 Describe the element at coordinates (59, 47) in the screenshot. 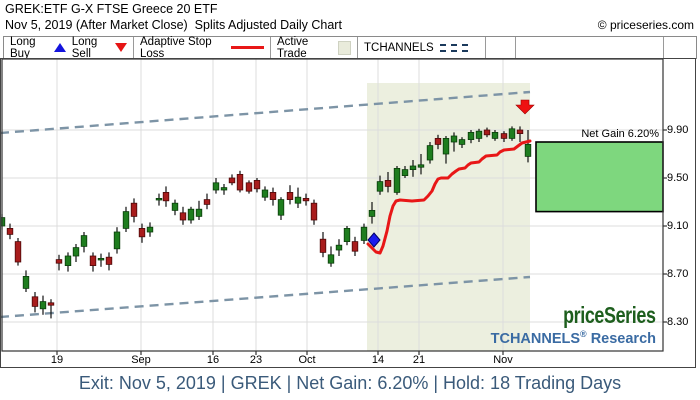

I see `long-buy-arrow-icon` at that location.